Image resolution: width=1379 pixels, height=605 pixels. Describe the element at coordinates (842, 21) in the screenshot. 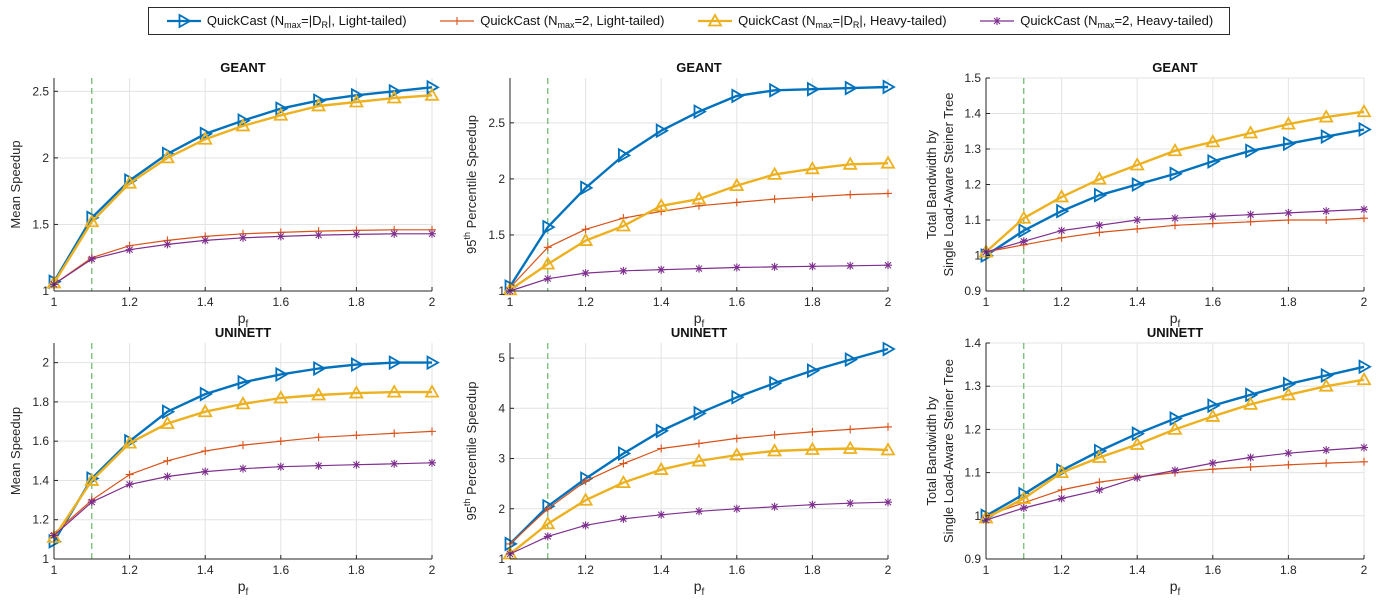

I see `legend-label: QuickCast (Nmax=|DR|, Heavy-tailed)` at that location.